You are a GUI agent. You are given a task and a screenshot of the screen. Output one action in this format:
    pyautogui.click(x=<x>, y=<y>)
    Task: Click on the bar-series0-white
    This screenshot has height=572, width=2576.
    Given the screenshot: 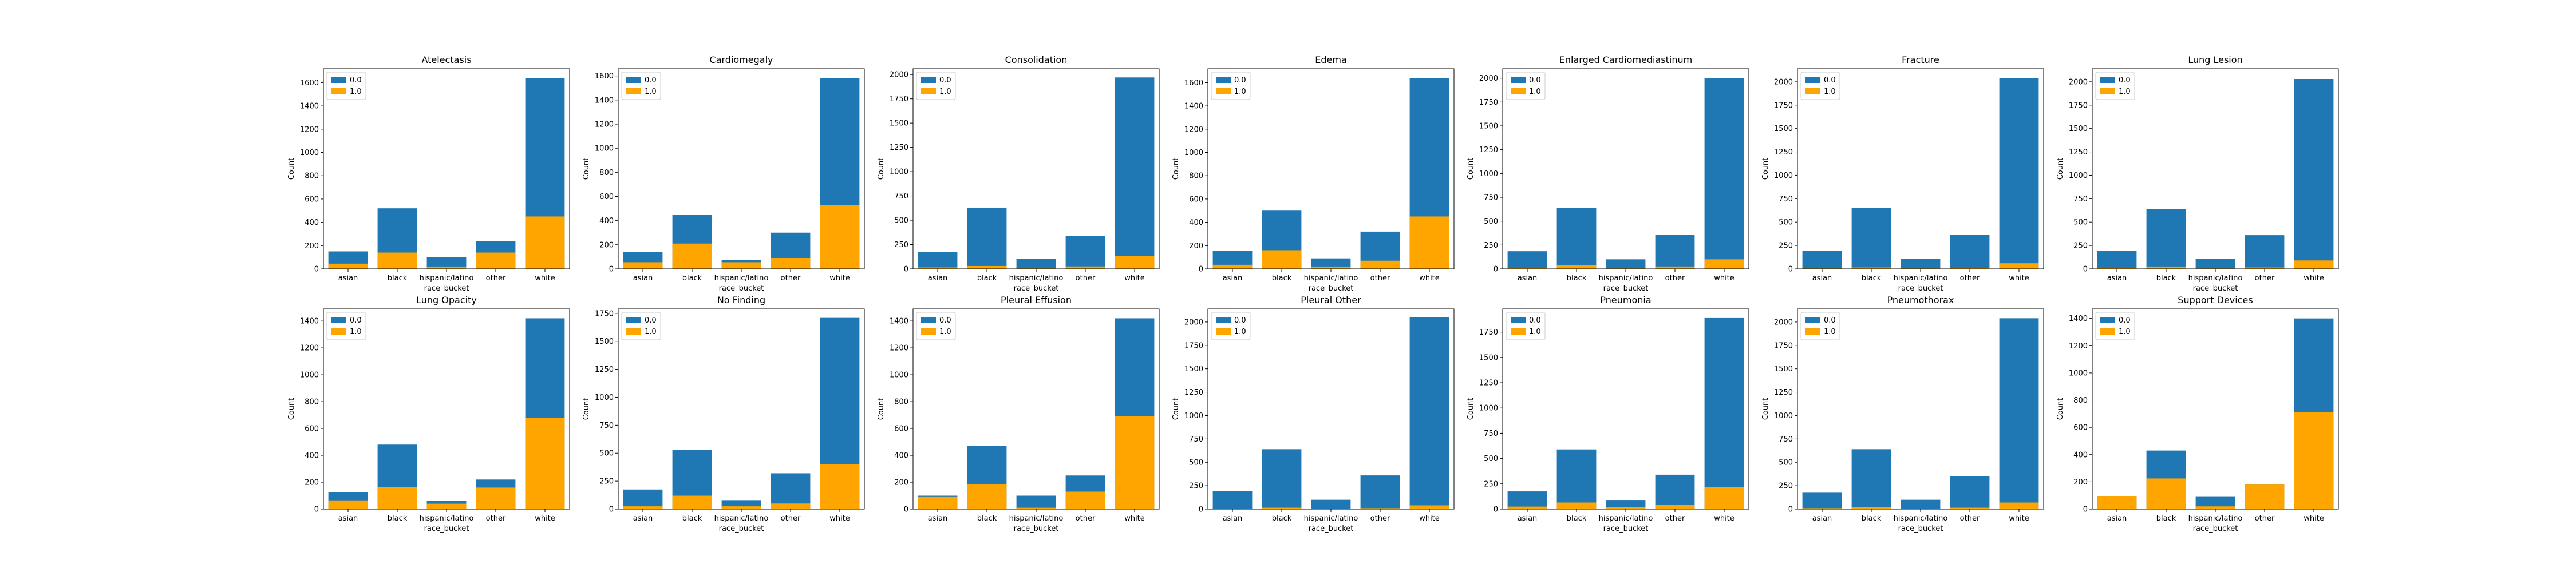 What is the action you would take?
    pyautogui.click(x=2019, y=413)
    